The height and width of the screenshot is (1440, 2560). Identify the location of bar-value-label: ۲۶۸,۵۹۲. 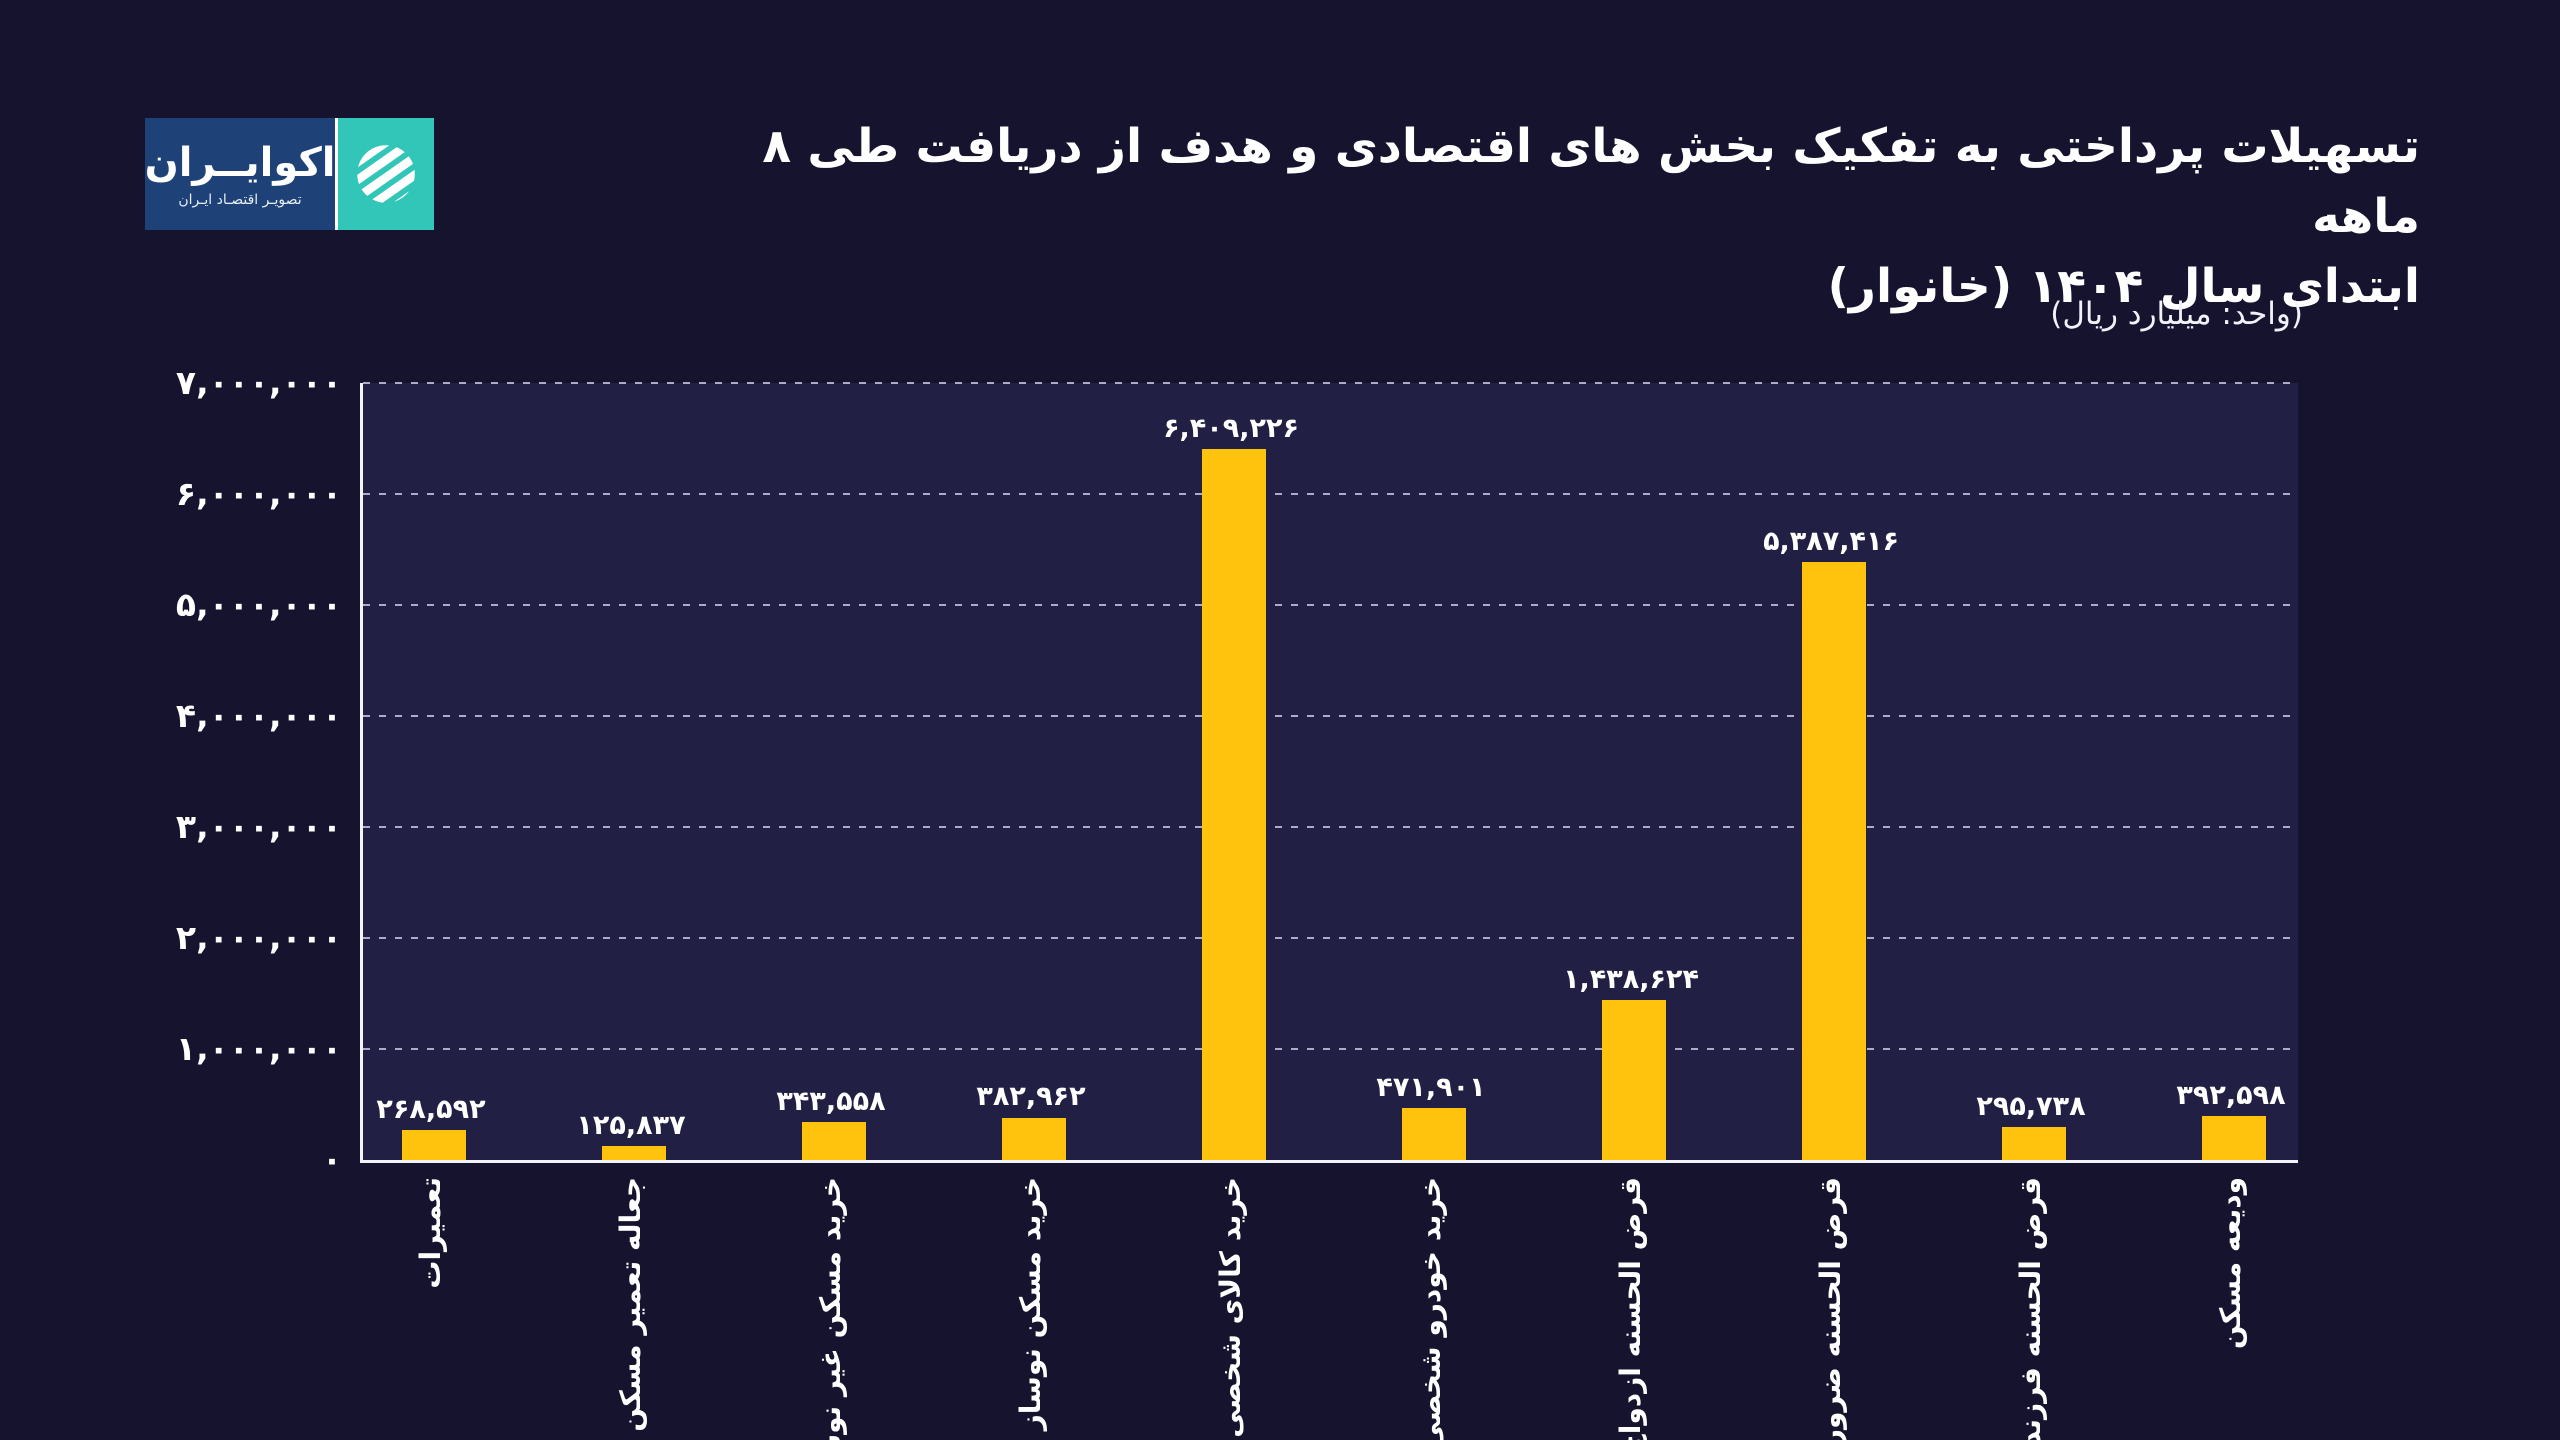
(431, 1110).